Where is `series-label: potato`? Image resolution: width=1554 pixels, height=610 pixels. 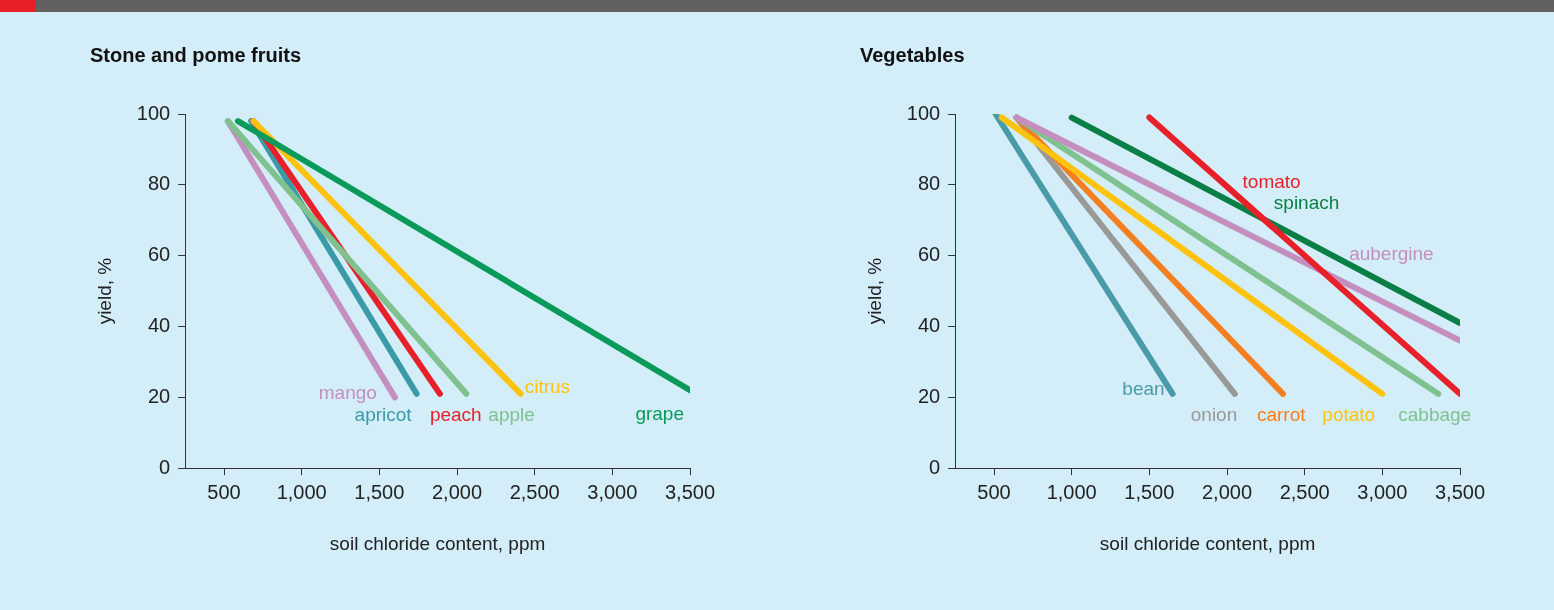 series-label: potato is located at coordinates (1349, 415).